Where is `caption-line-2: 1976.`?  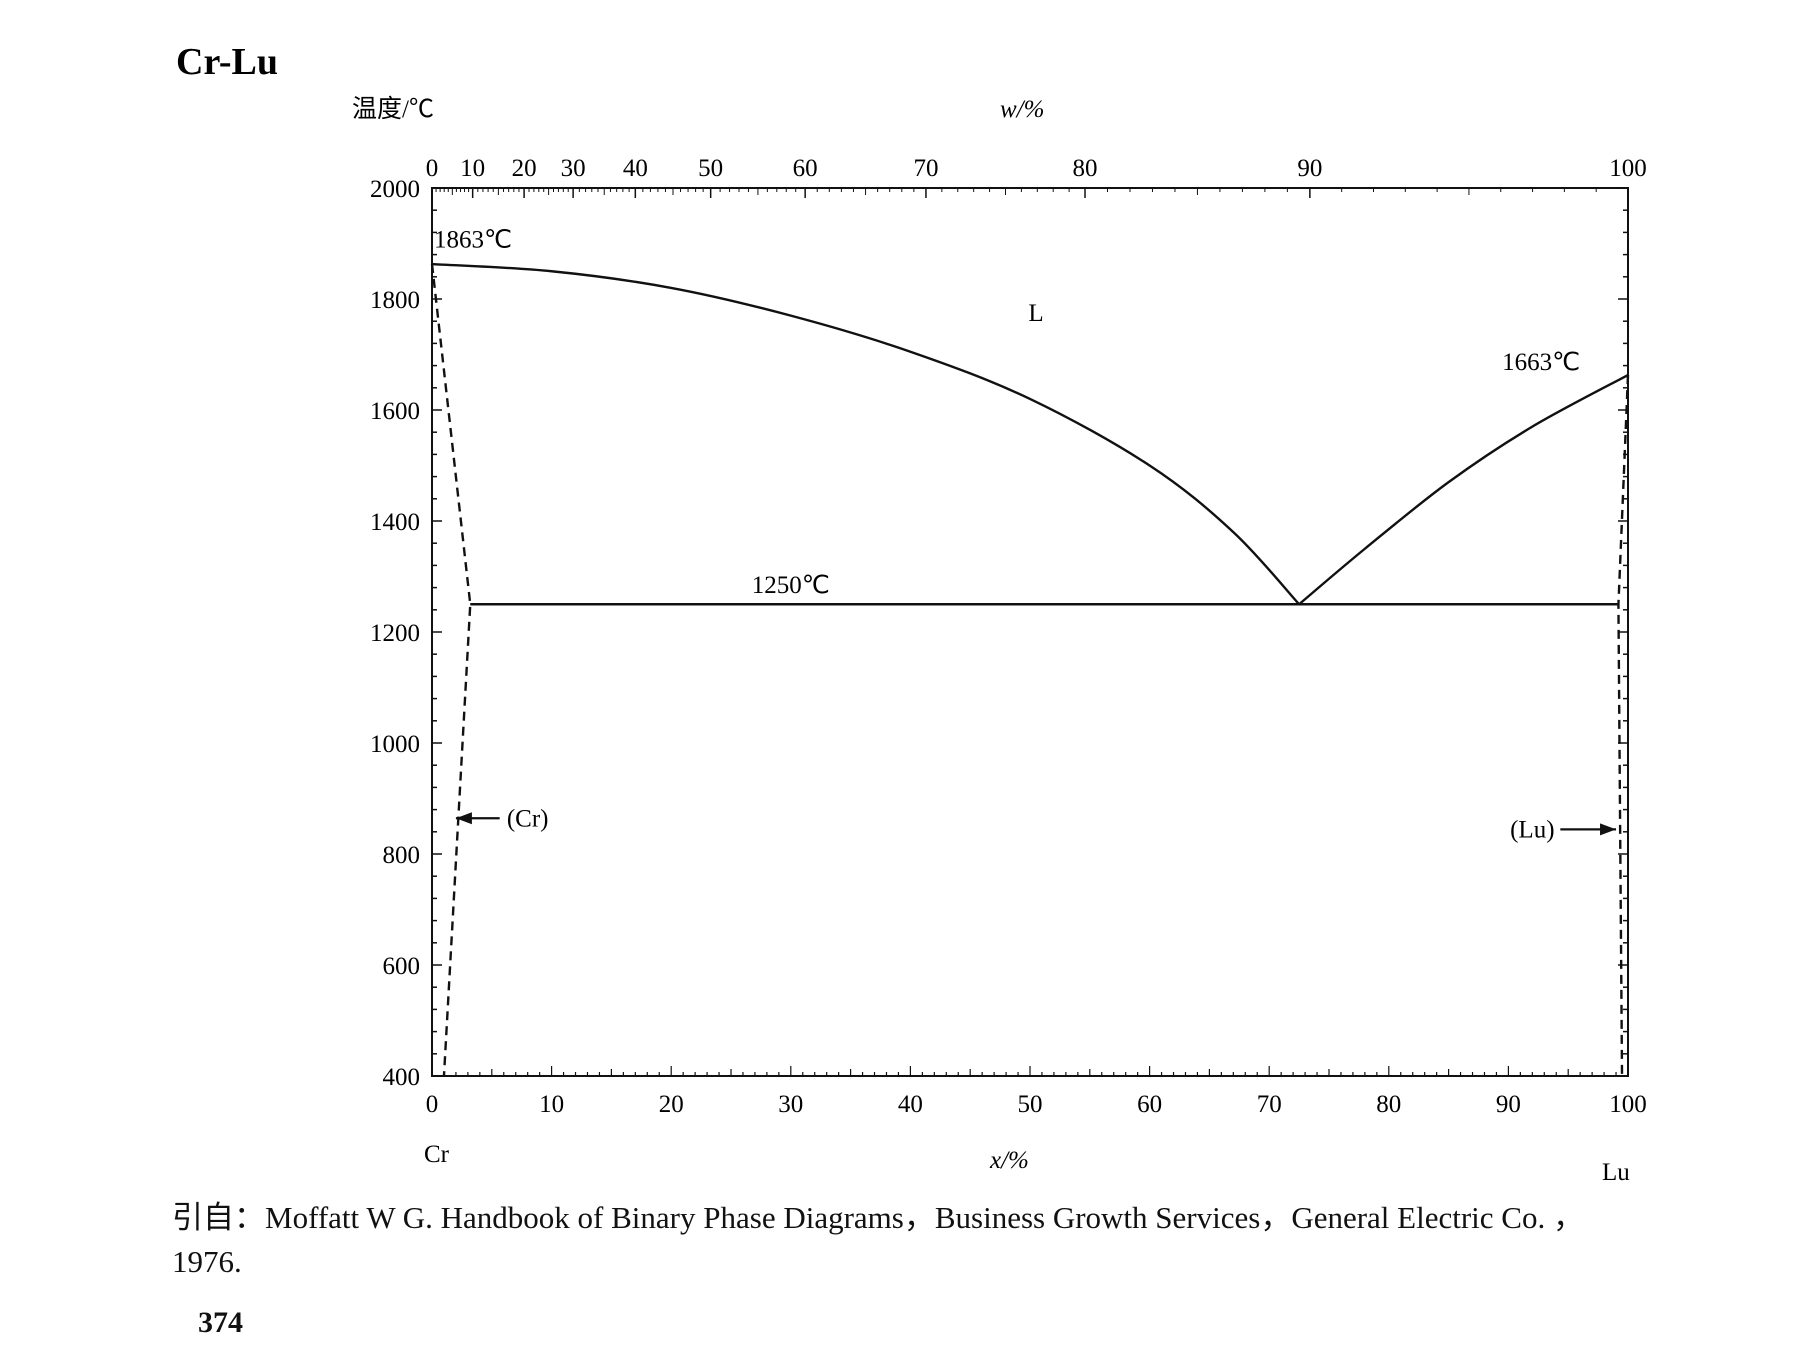
caption-line-2: 1976. is located at coordinates (207, 1261).